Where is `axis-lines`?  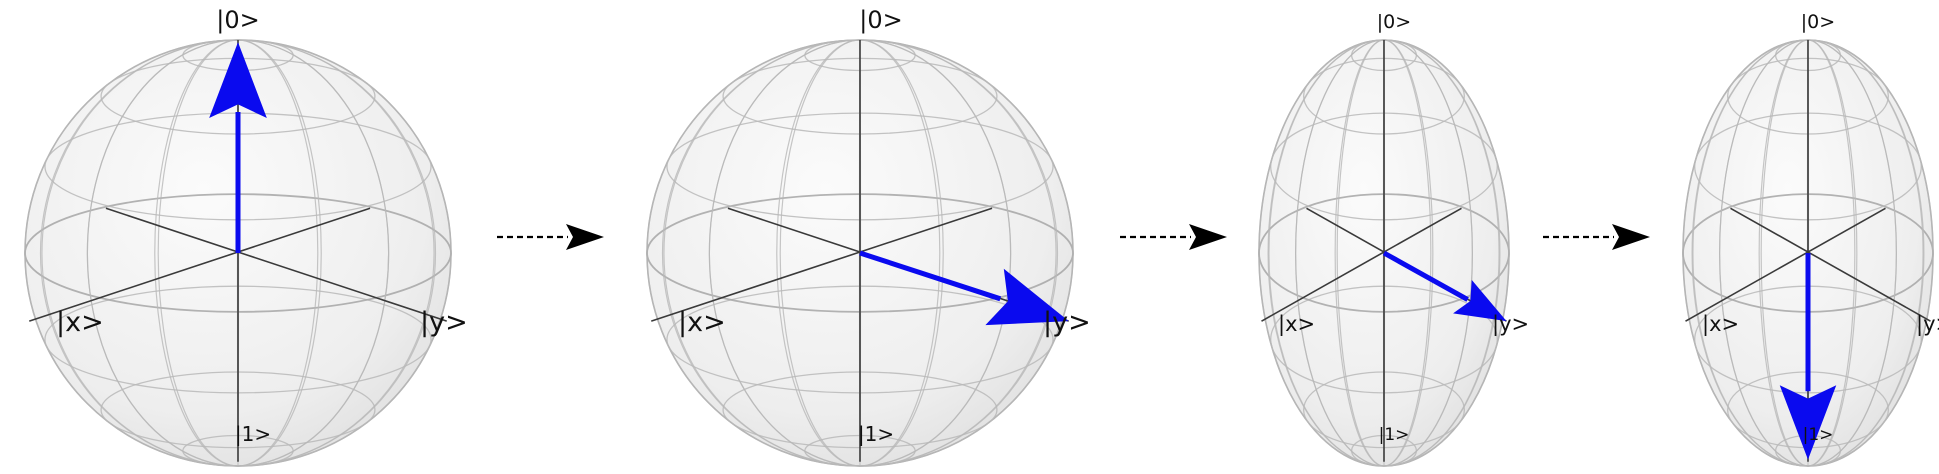
axis-lines is located at coordinates (1808, 251).